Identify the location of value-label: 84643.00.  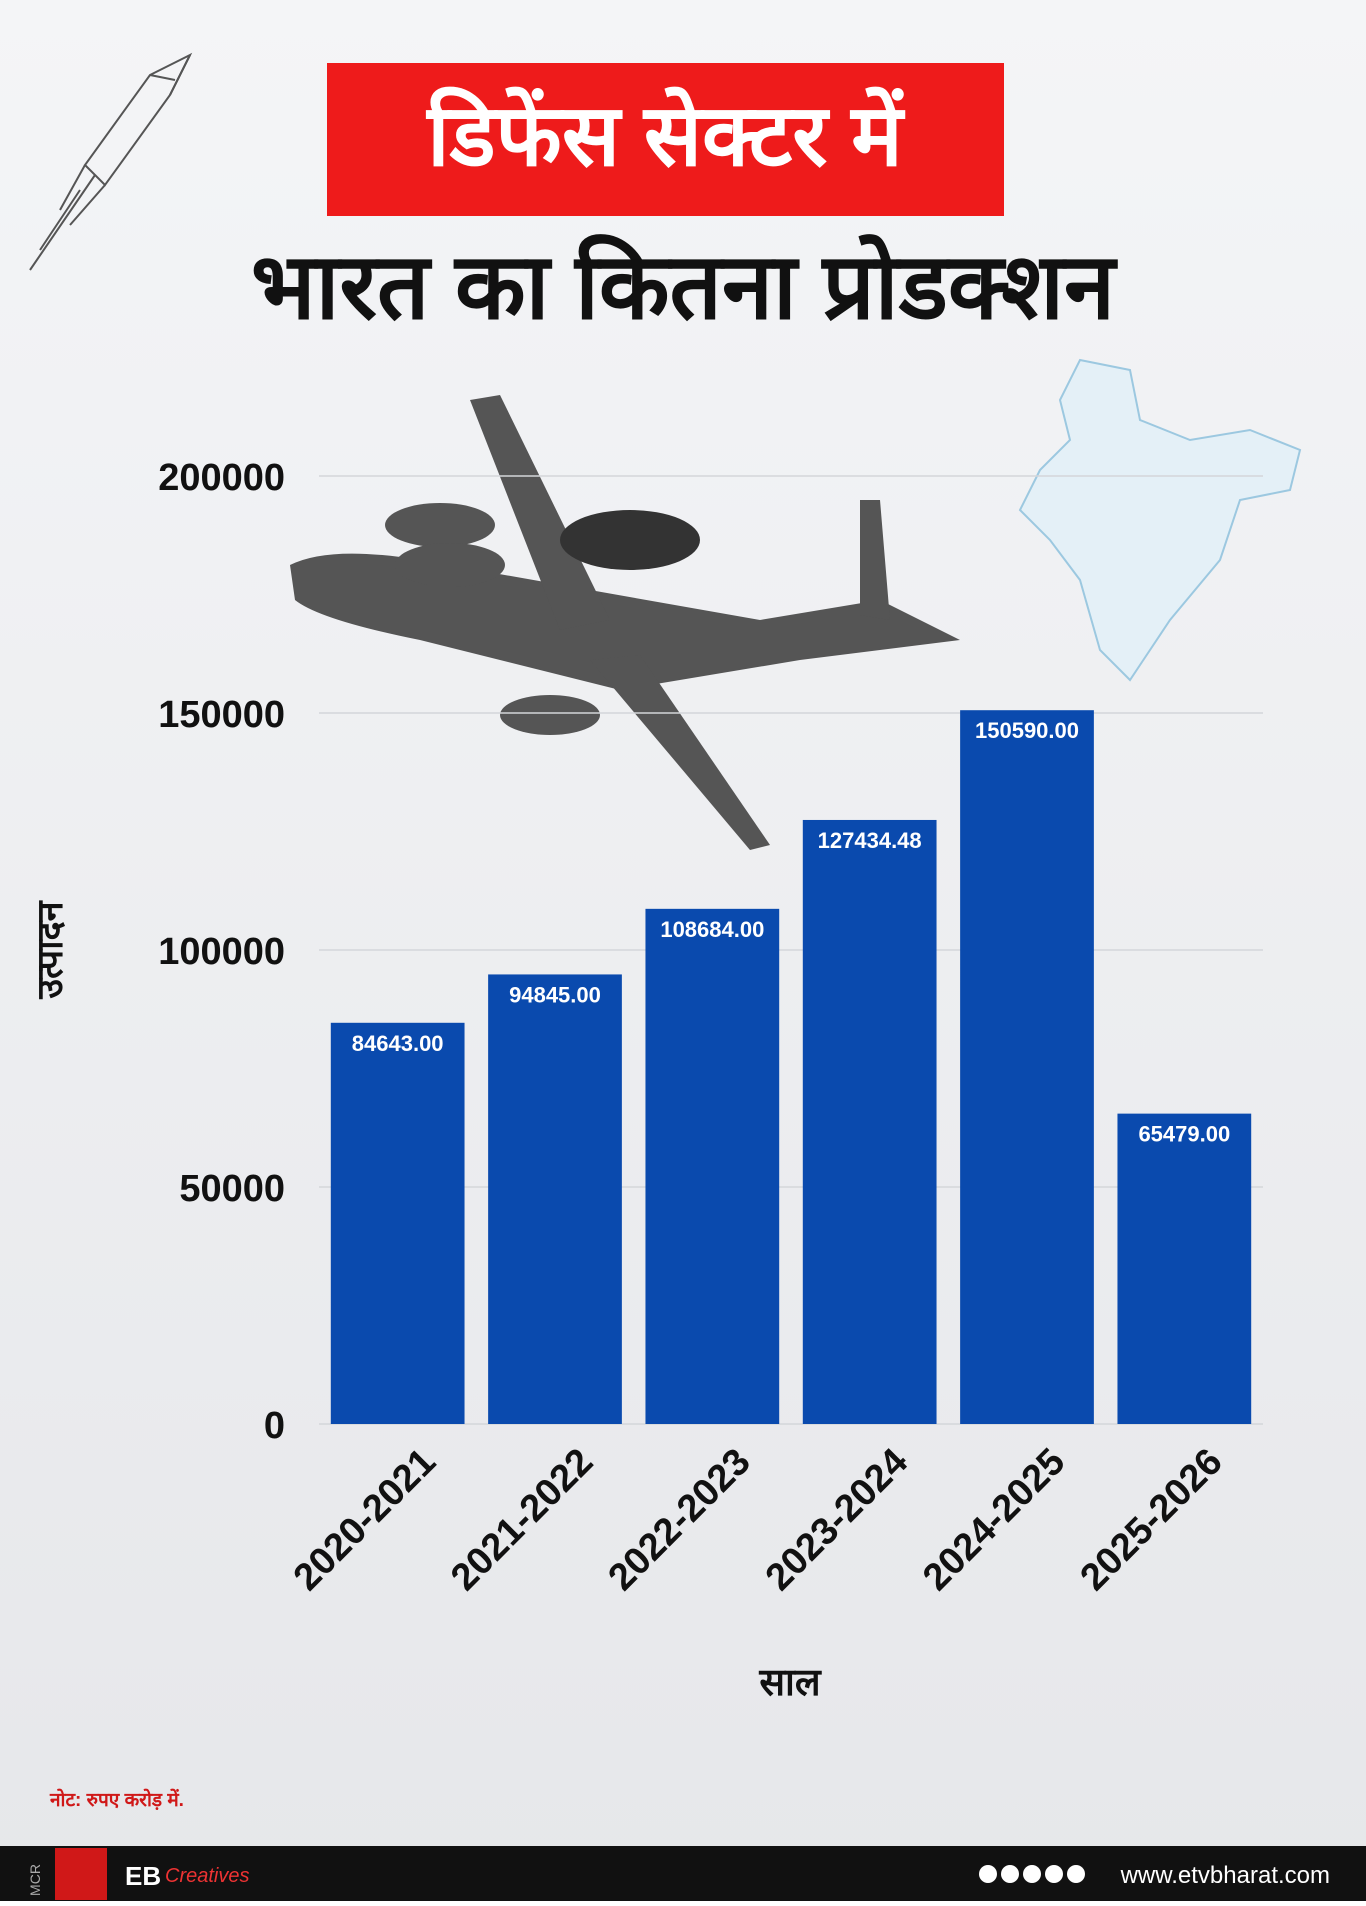
(398, 1043).